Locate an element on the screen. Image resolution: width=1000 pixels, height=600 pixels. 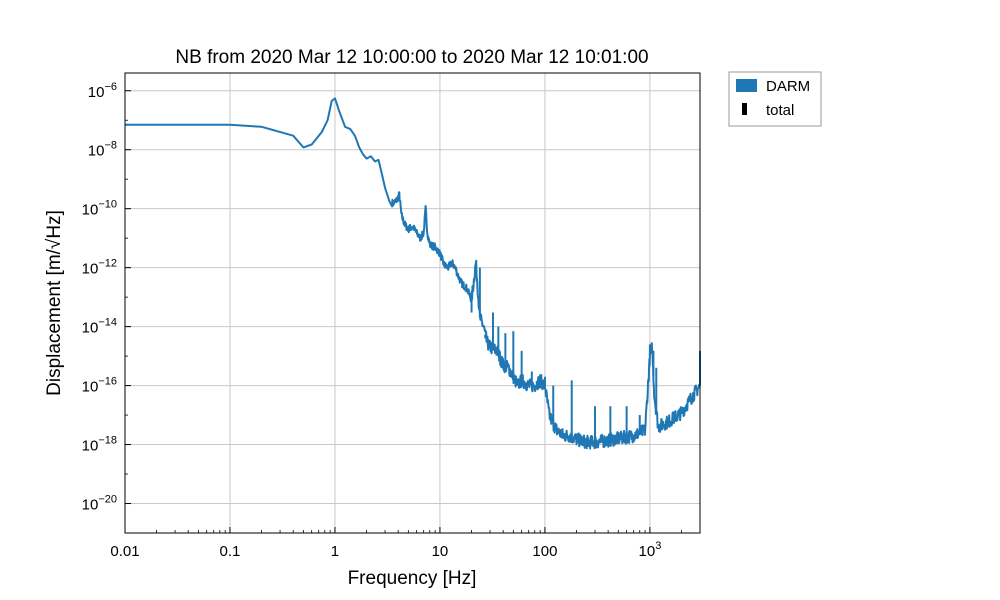
x-tick-label: 10³ is located at coordinates (650, 550).